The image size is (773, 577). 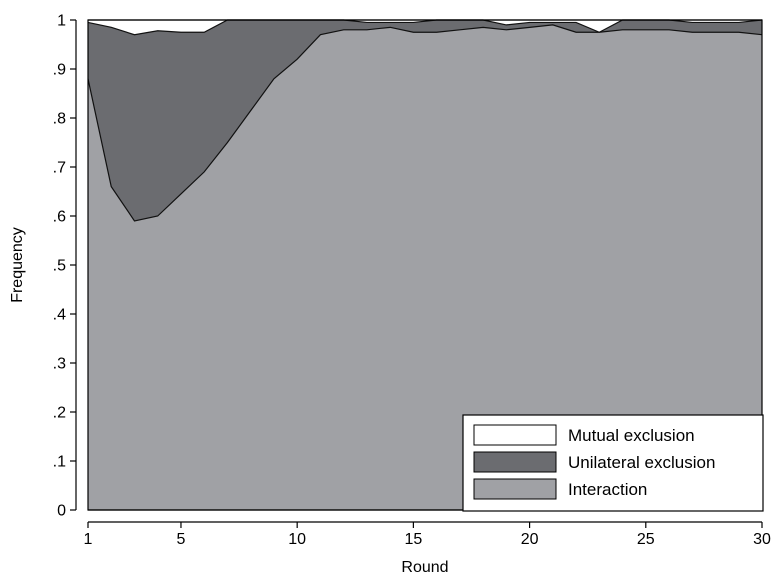 I want to click on legend-label: Mutual exclusion, so click(x=631, y=435).